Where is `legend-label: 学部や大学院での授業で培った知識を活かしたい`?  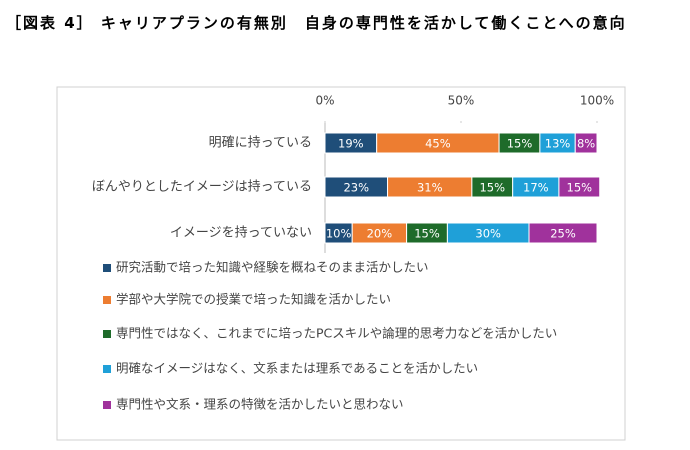 legend-label: 学部や大学院での授業で培った知識を活かしたい is located at coordinates (253, 299).